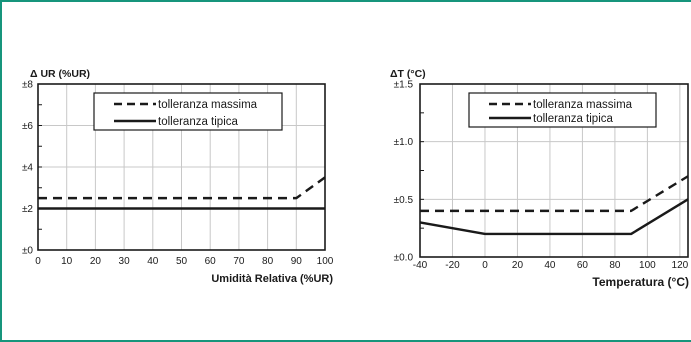 The width and height of the screenshot is (691, 342). Describe the element at coordinates (452, 265) in the screenshot. I see `x-tick-label: -20` at that location.